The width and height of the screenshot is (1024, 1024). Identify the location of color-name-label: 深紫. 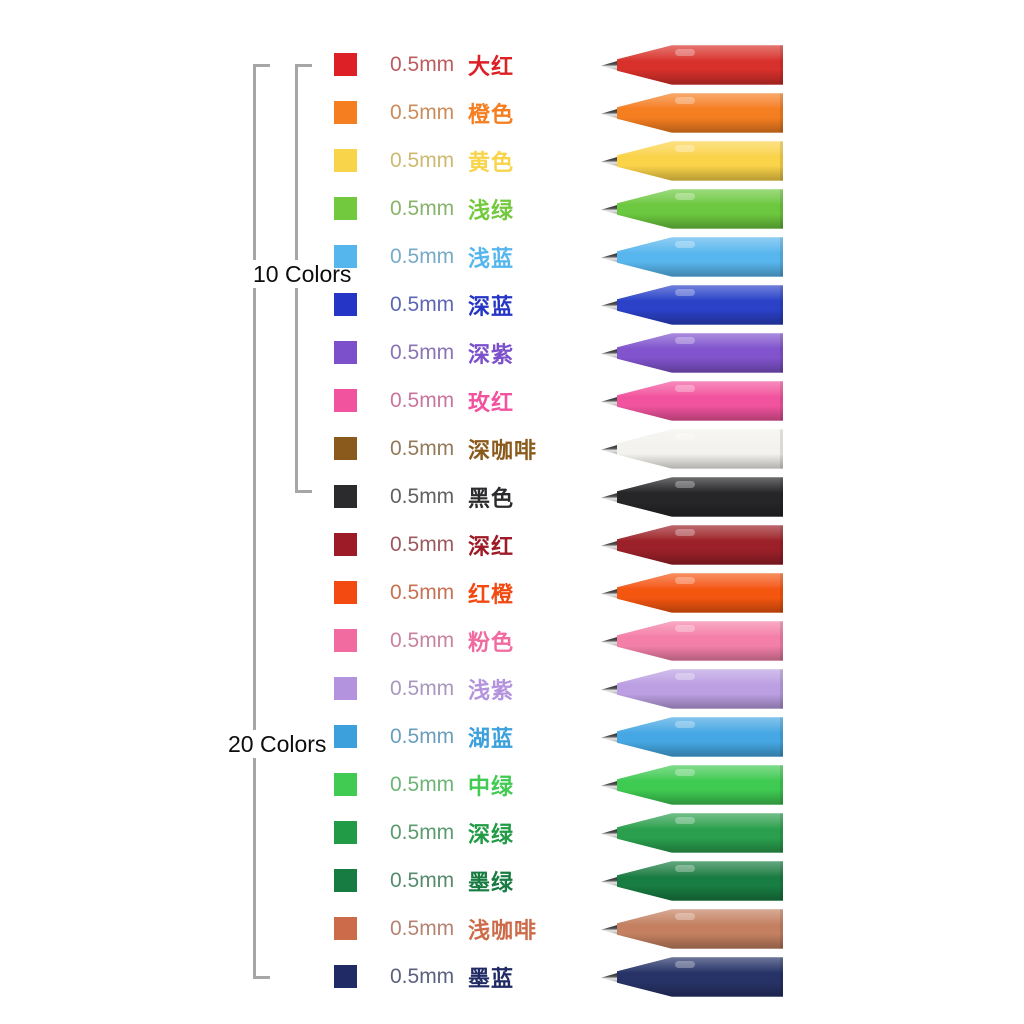
(491, 354).